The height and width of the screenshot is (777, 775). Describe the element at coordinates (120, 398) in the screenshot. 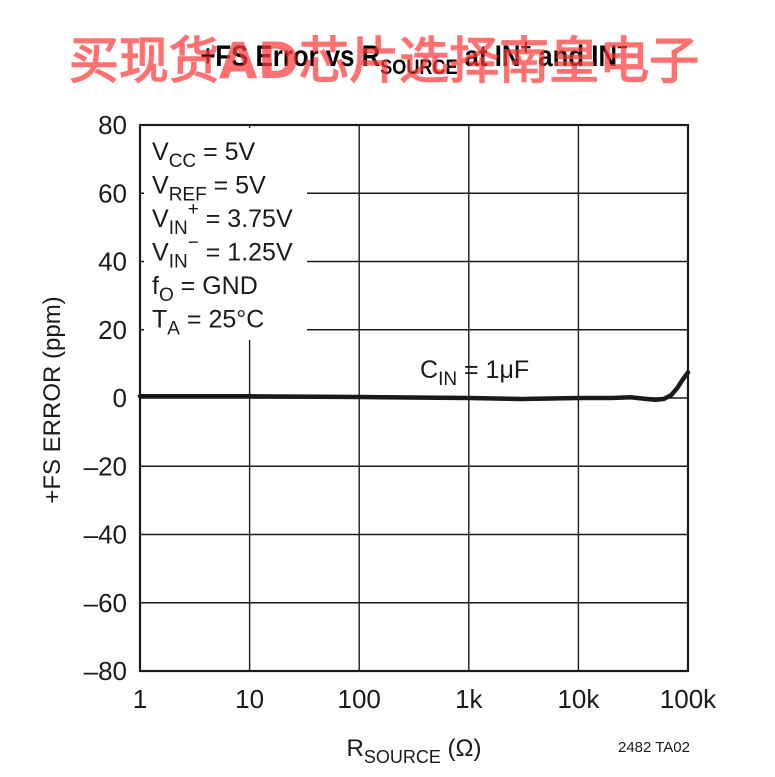

I see `y-tick-label: 0` at that location.